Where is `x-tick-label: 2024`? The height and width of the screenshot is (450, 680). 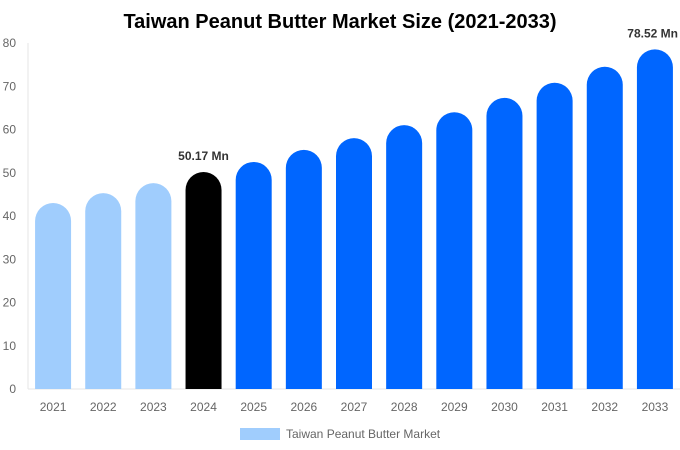 x-tick-label: 2024 is located at coordinates (203, 407).